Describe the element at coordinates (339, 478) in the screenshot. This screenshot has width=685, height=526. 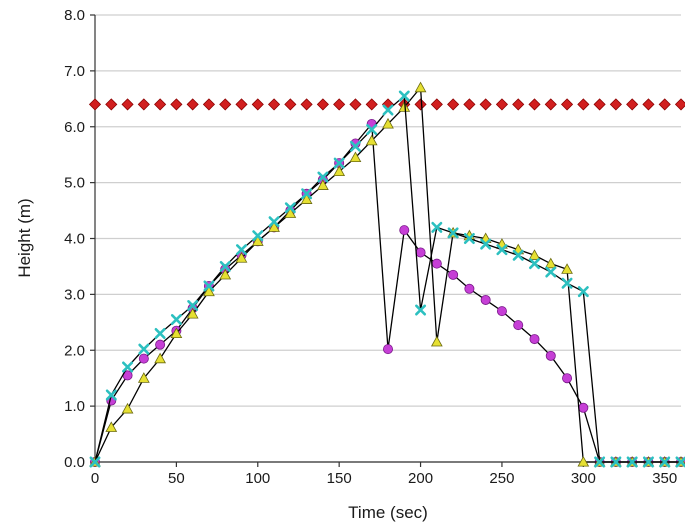
I see `x-tick-label: 150` at that location.